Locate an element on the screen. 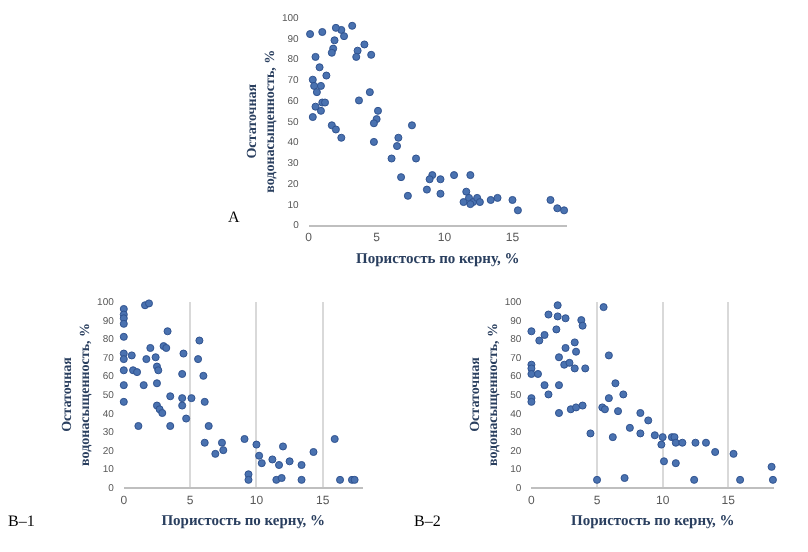 Image resolution: width=808 pixels, height=552 pixels. text: В–1 is located at coordinates (21, 521).